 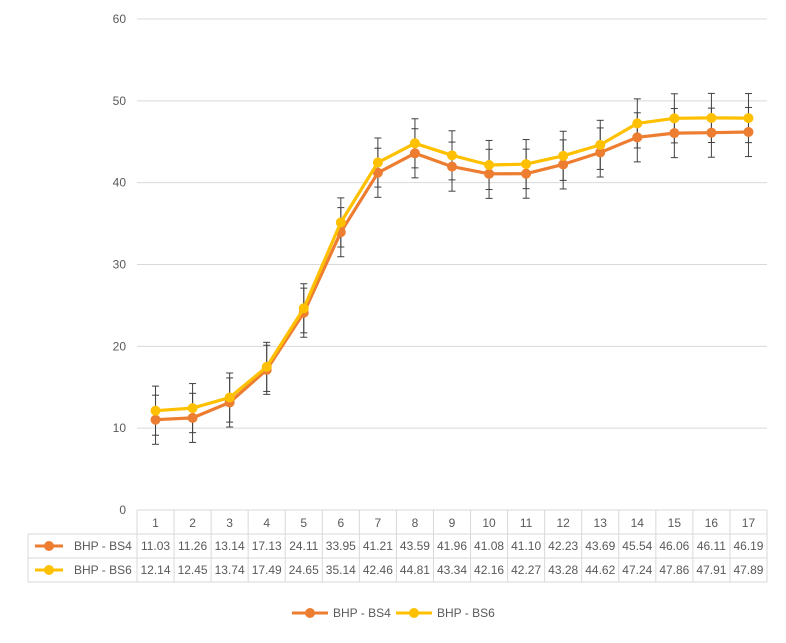 What do you see at coordinates (155, 523) in the screenshot?
I see `x-tick-label: 1` at bounding box center [155, 523].